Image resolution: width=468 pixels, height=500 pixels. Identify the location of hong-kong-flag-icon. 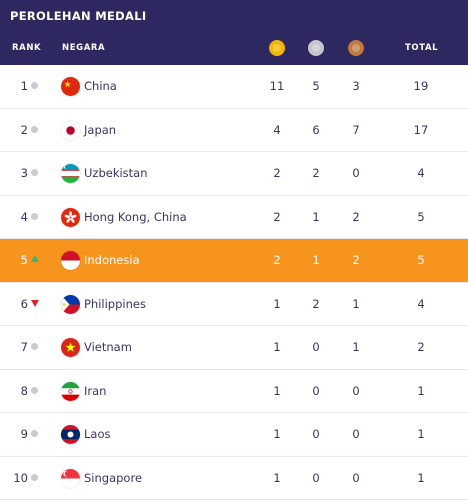
(70, 217).